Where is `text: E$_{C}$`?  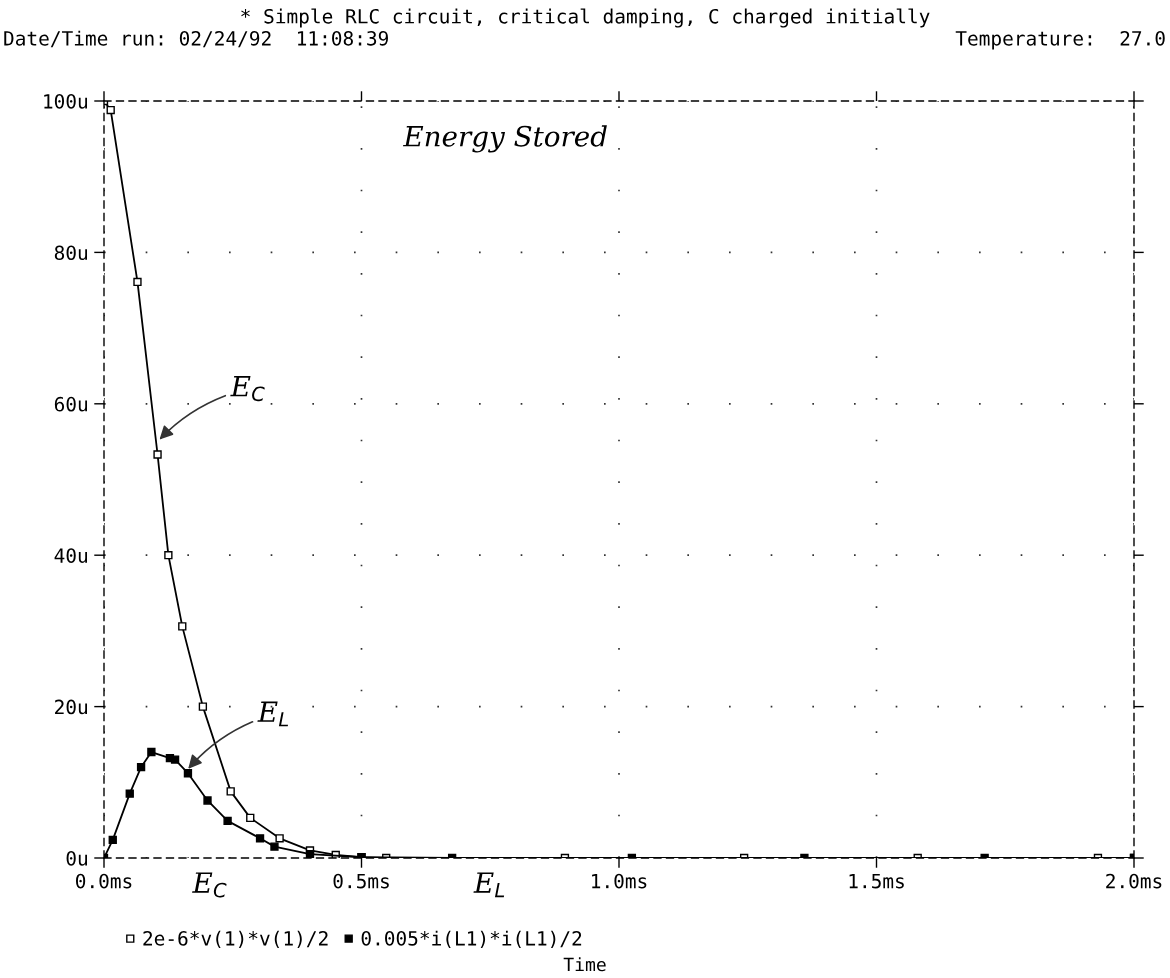
text: E$_{C}$ is located at coordinates (209, 885).